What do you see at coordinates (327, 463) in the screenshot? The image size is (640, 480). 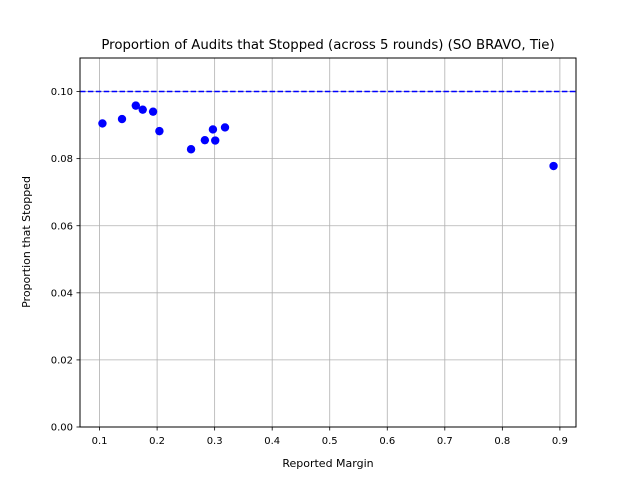 I see `x-axis-label: Reported Margin` at bounding box center [327, 463].